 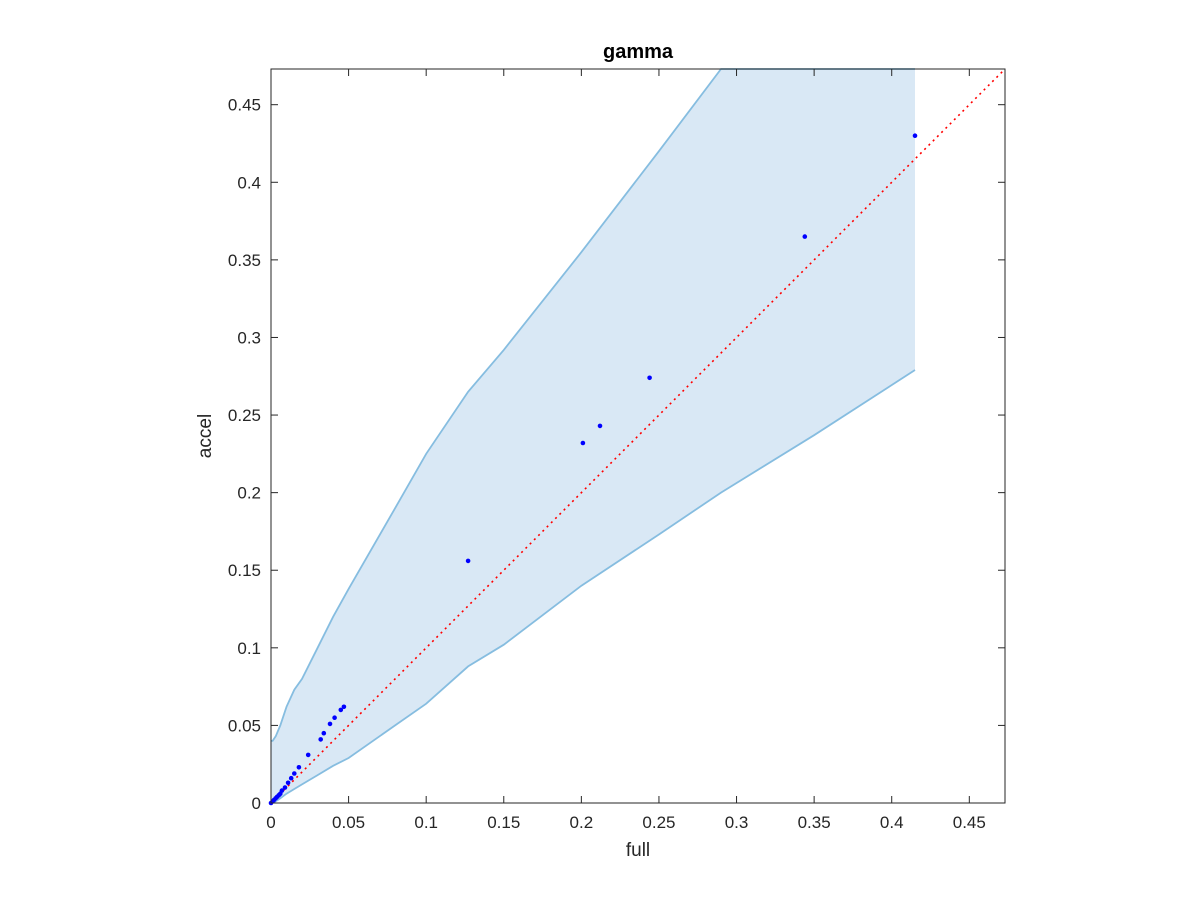 What do you see at coordinates (348, 822) in the screenshot?
I see `x-tick-label: 0.05` at bounding box center [348, 822].